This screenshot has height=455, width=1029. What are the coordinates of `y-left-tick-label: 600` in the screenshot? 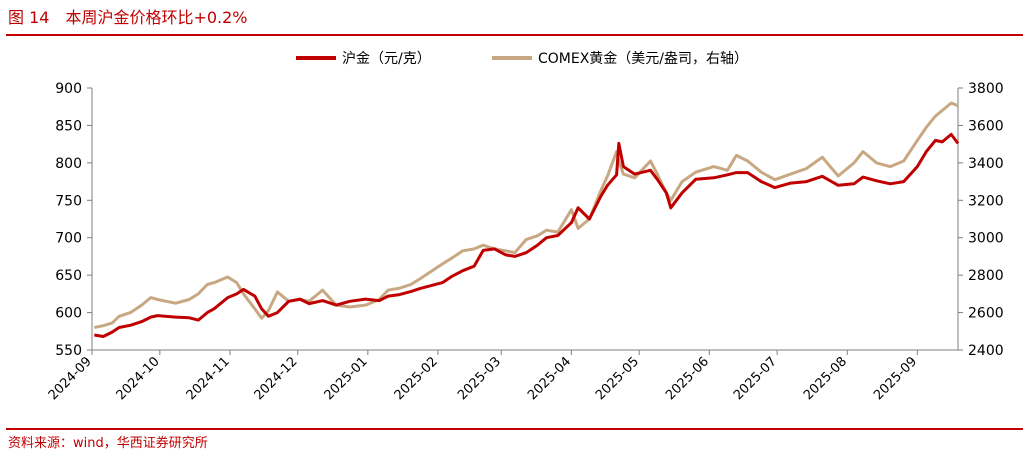 It's located at (68, 314).